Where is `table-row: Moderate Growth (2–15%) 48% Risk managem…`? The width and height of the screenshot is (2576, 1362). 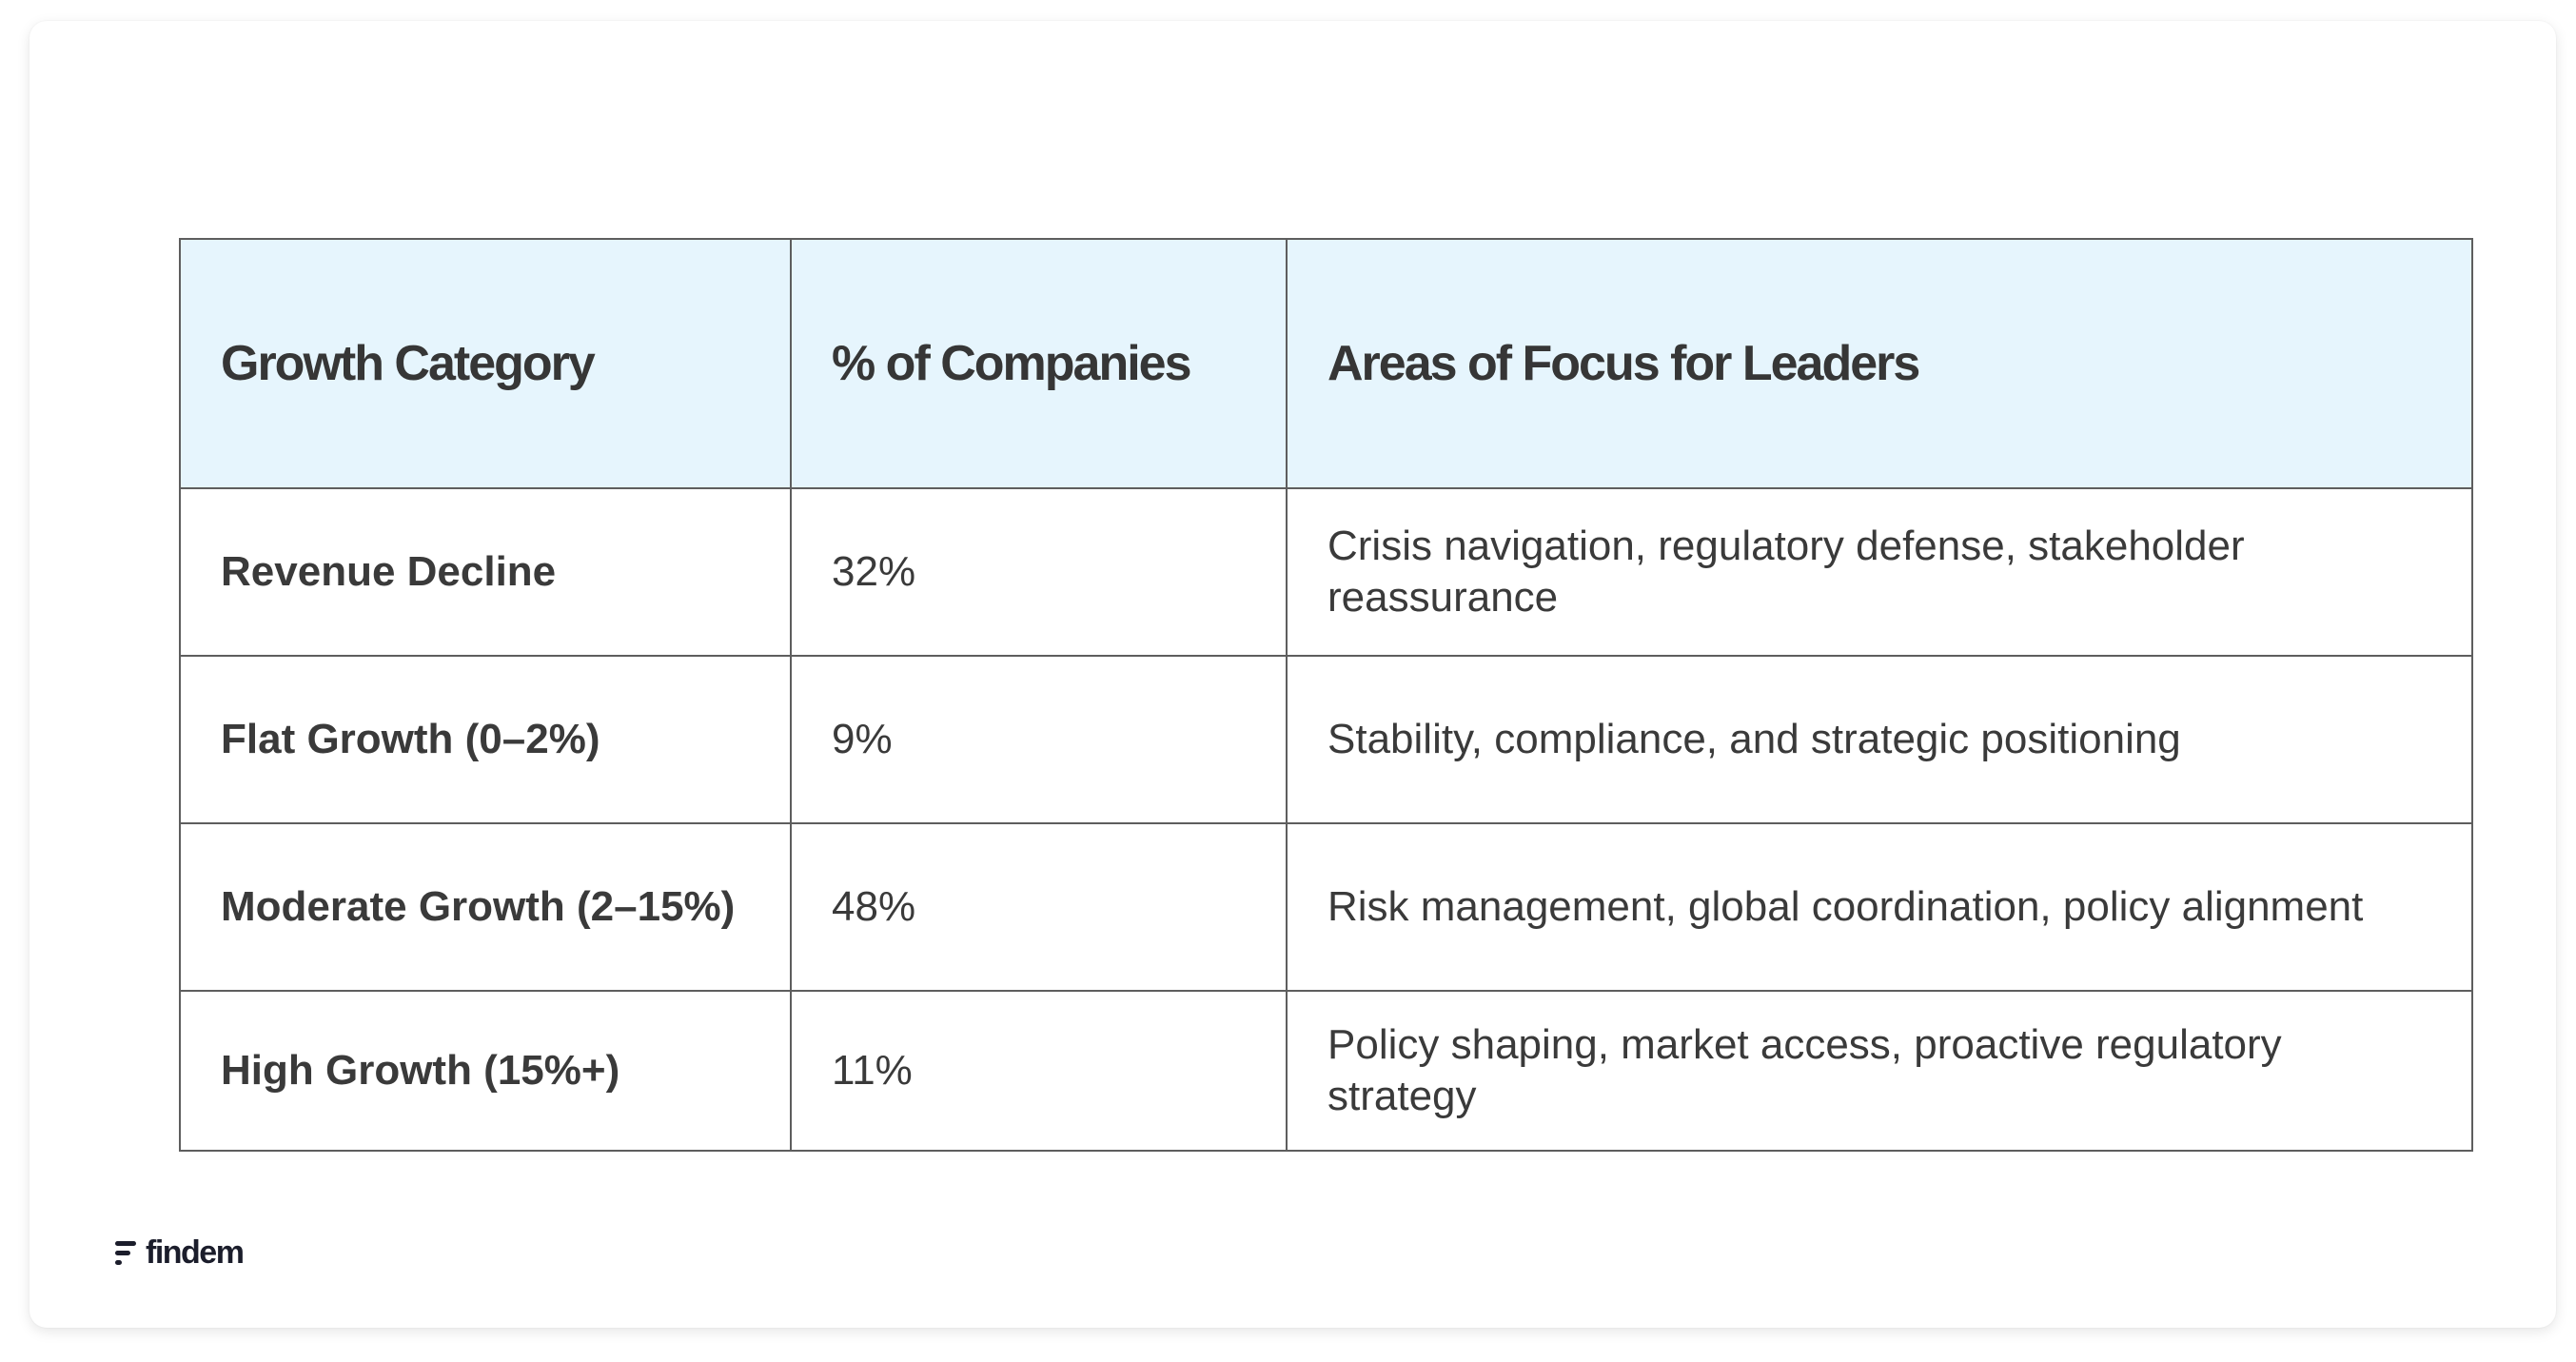
table-row: Moderate Growth (2–15%) 48% Risk managem… is located at coordinates (1326, 907).